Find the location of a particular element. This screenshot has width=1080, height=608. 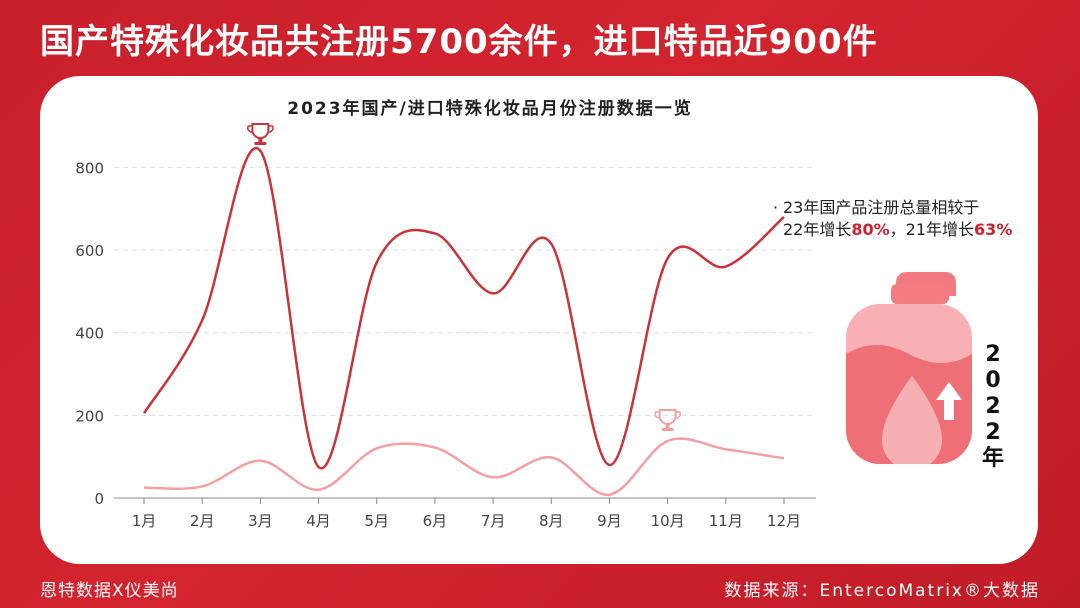

bottle-liquid is located at coordinates (909, 404).